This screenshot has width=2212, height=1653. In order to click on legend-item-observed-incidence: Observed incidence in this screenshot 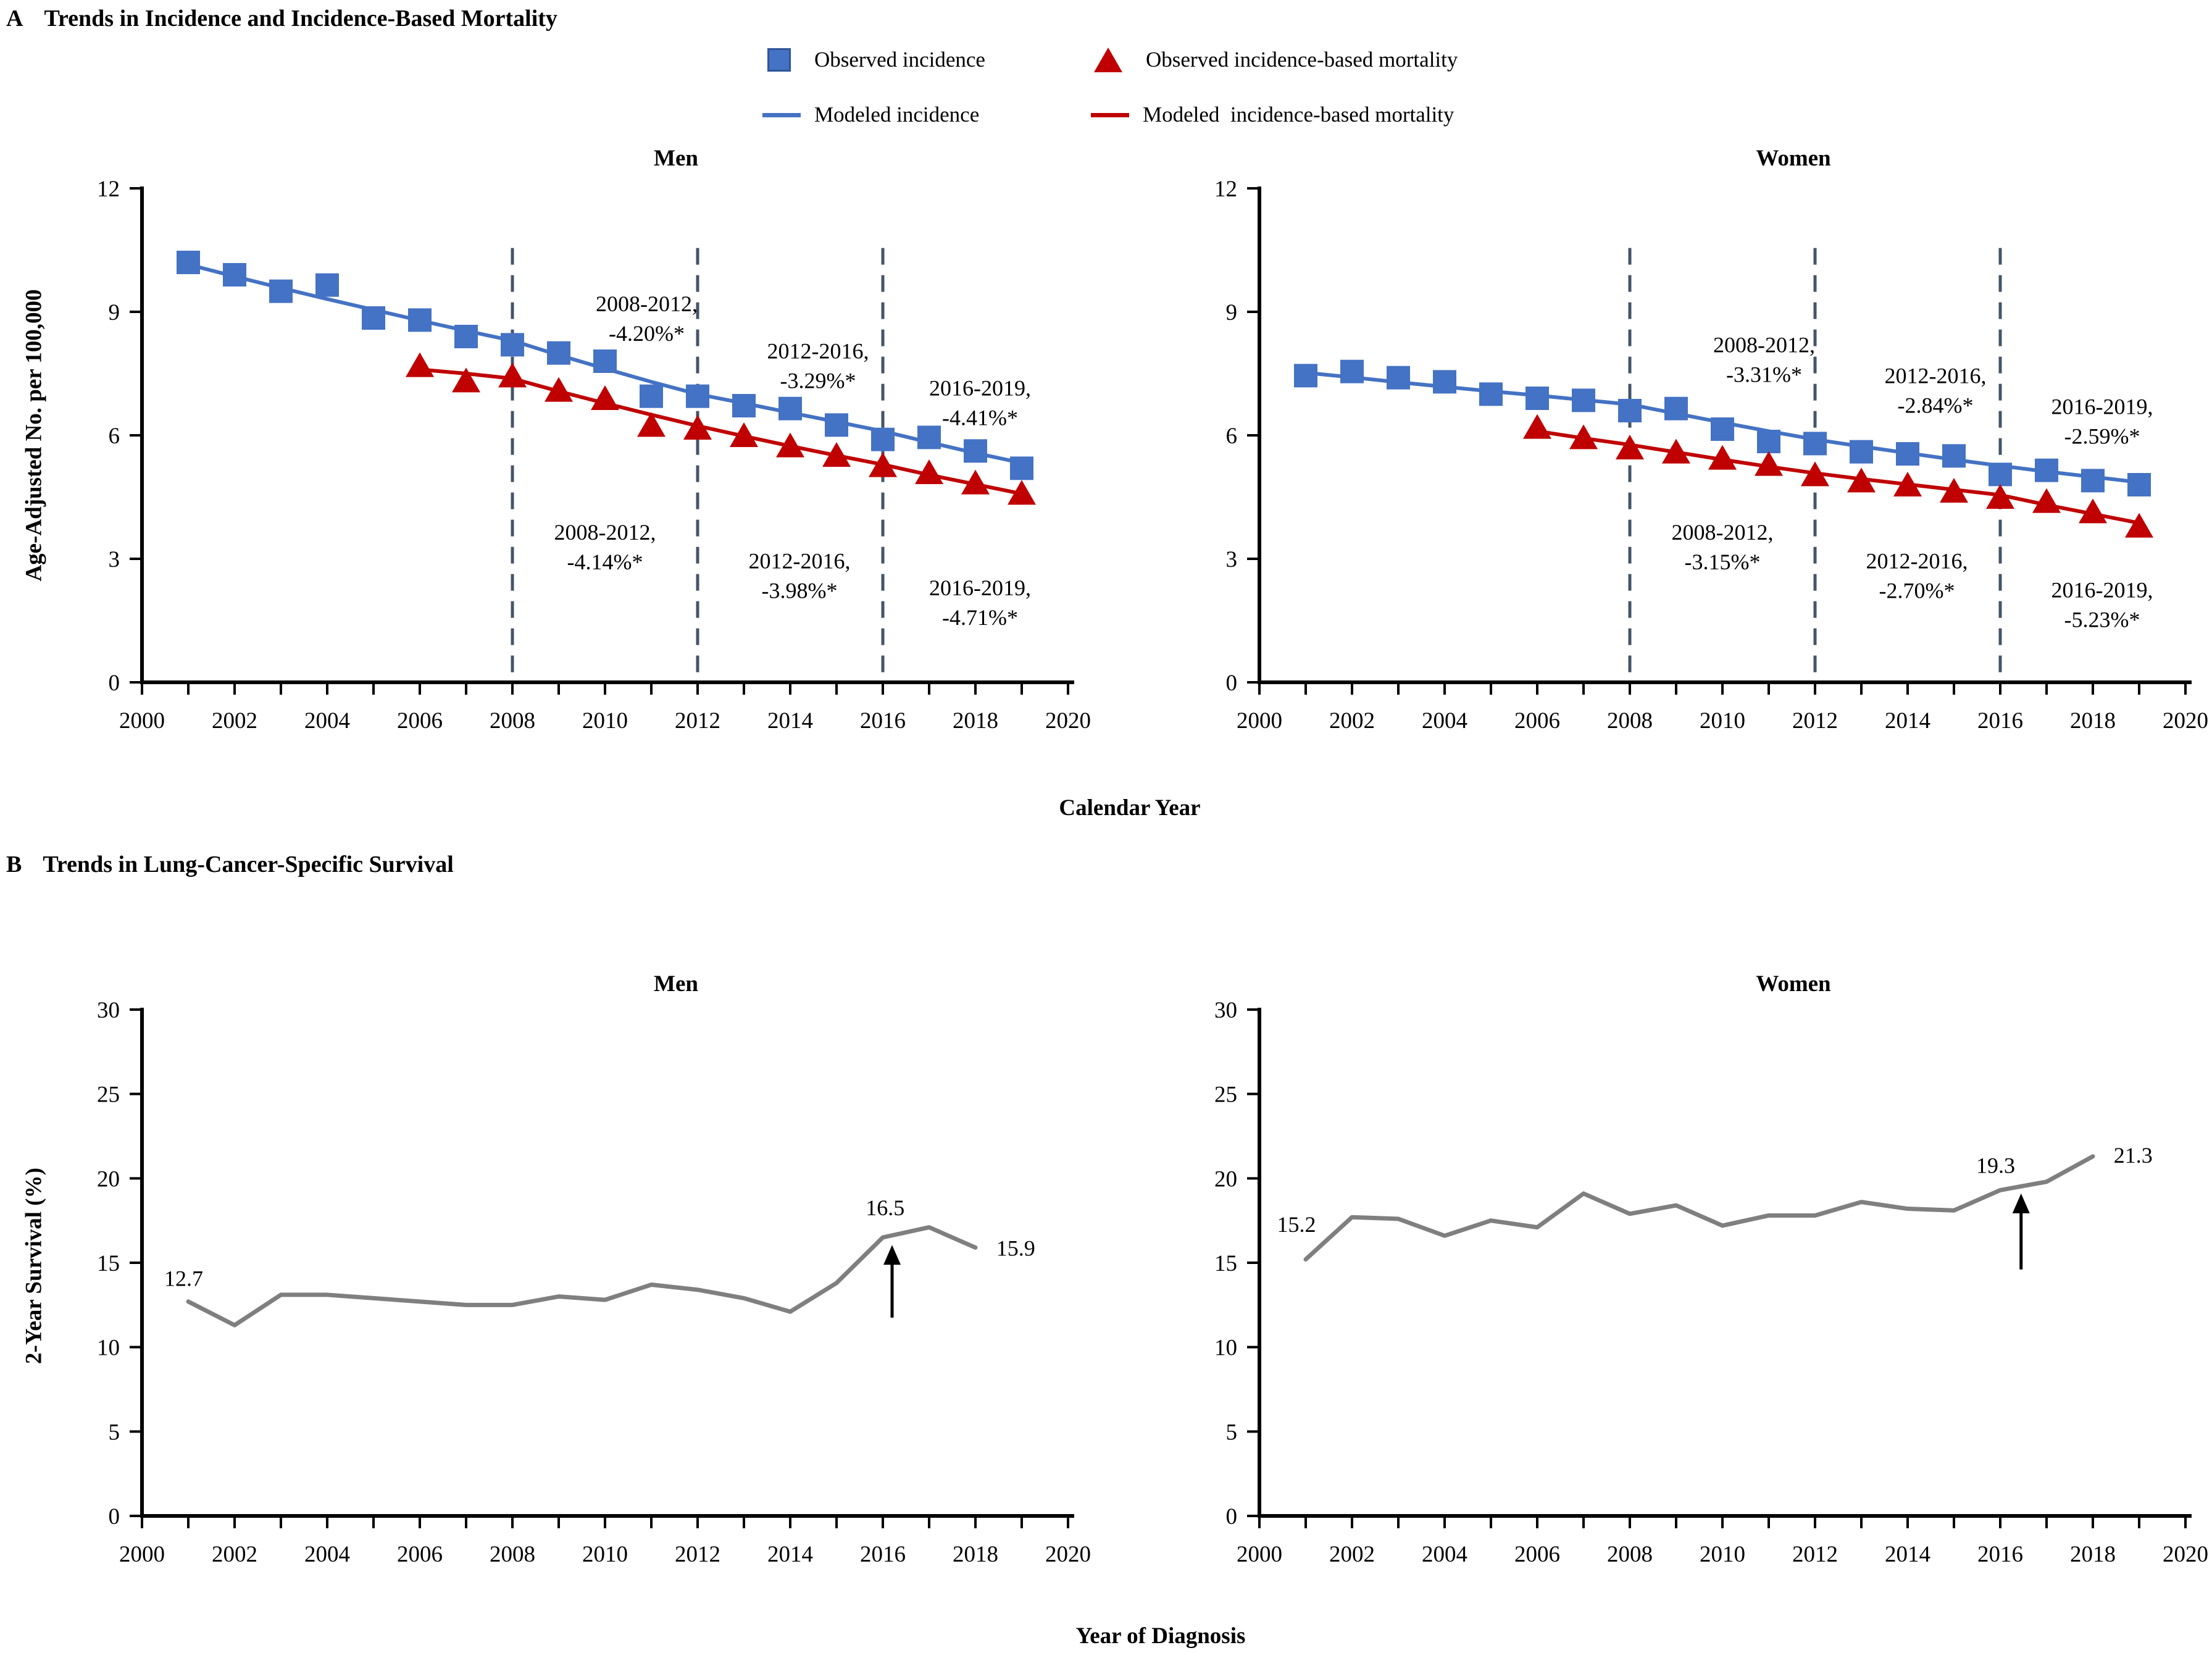, I will do `click(876, 60)`.